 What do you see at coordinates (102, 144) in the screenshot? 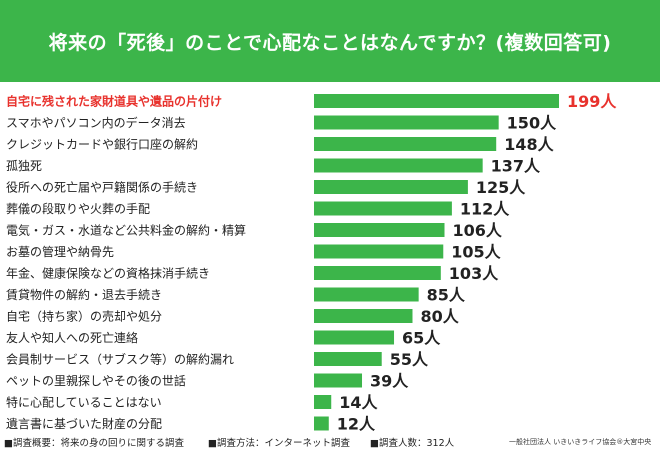
I see `category-label: クレジットカードや銀行口座の解約` at bounding box center [102, 144].